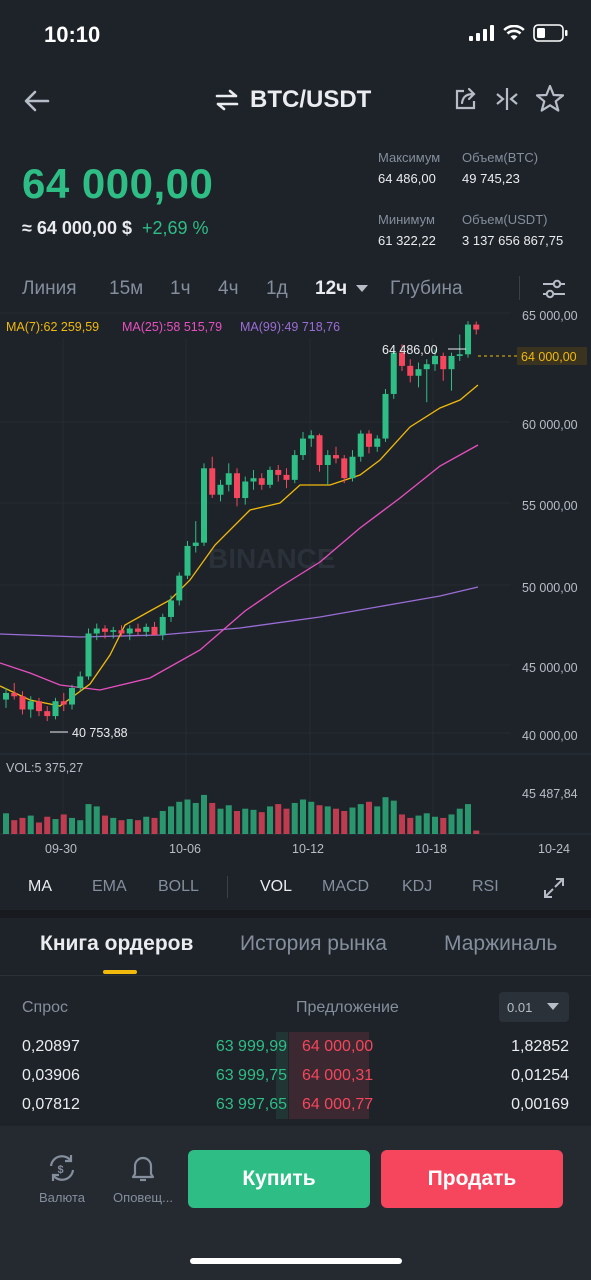  What do you see at coordinates (417, 886) in the screenshot?
I see `indicator-kdj: KDJ` at bounding box center [417, 886].